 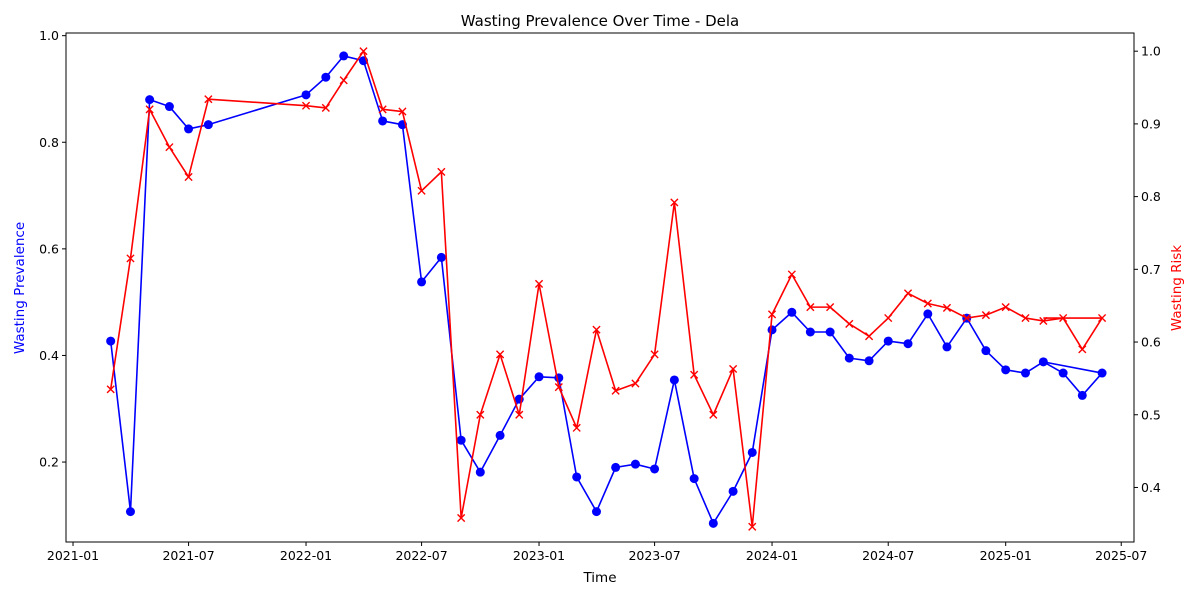 What do you see at coordinates (539, 555) in the screenshot?
I see `x-tick-label: 2023-01` at bounding box center [539, 555].